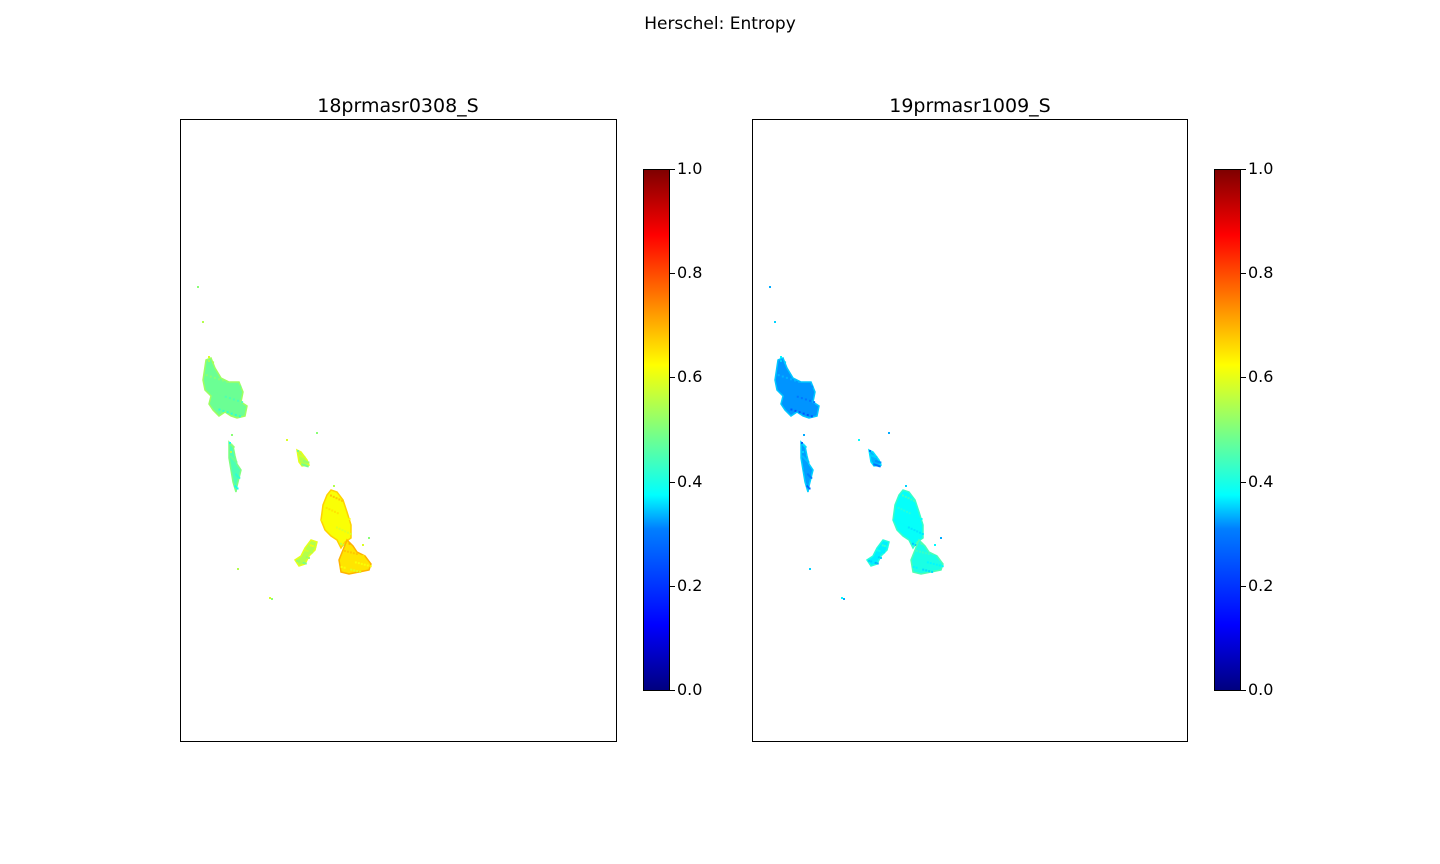 Image resolution: width=1440 pixels, height=864 pixels. Describe the element at coordinates (970, 106) in the screenshot. I see `panel-title-right: 19prmasr1009_S` at that location.